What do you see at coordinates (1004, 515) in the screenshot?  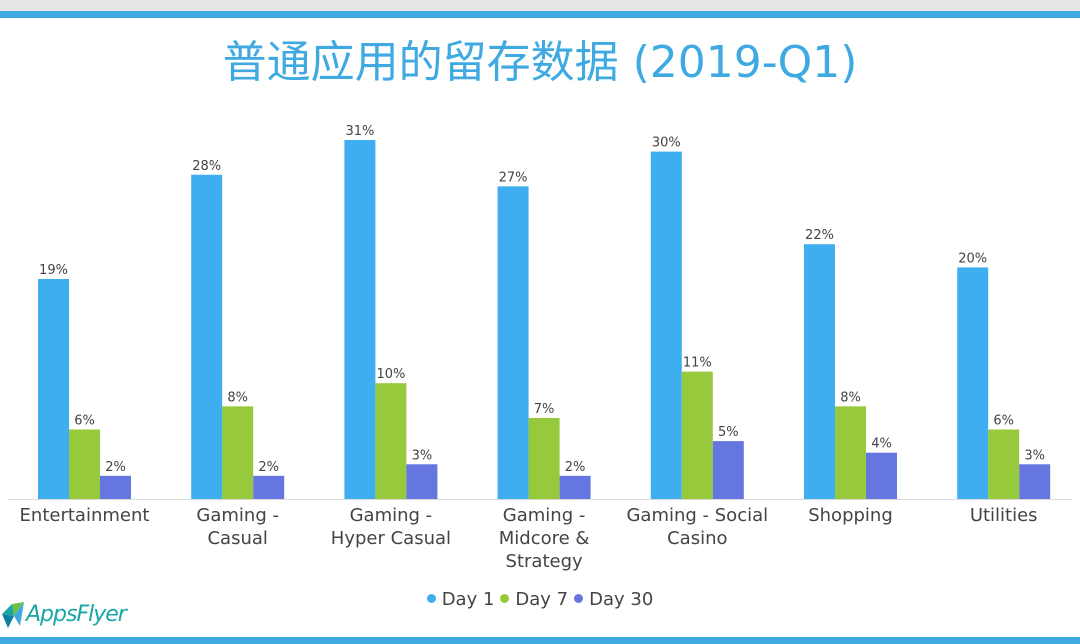 I see `category-label-6: Utilities` at bounding box center [1004, 515].